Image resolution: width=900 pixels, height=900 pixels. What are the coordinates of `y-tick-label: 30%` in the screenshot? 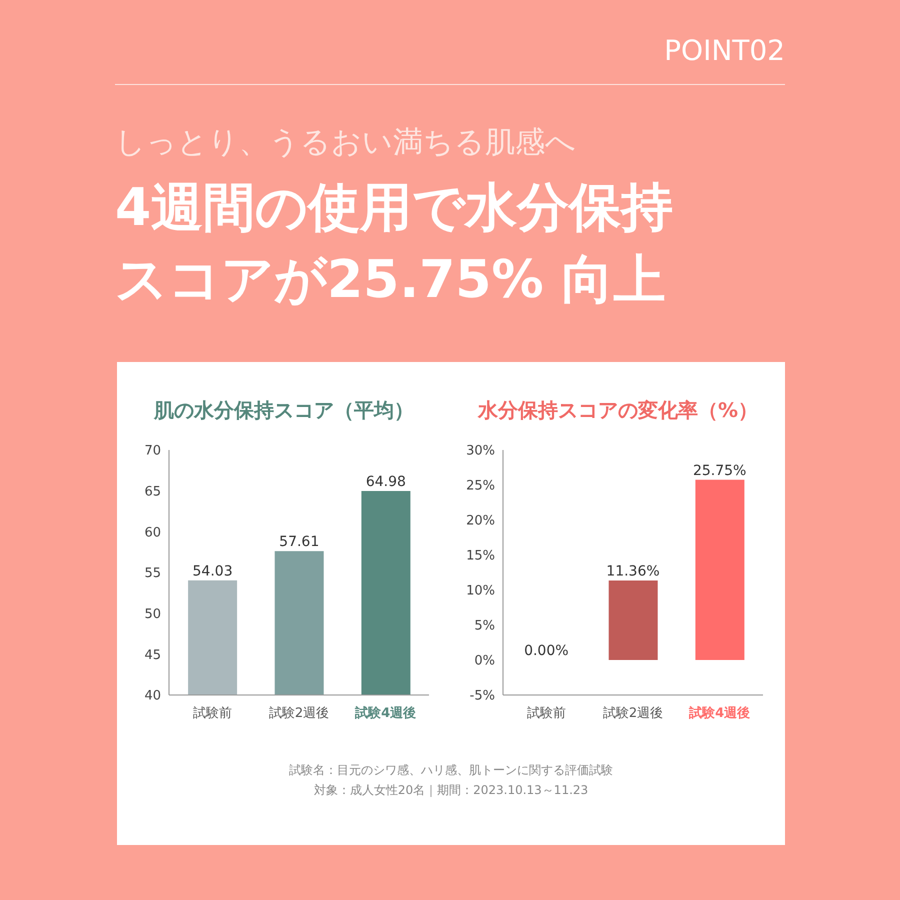 It's located at (480, 451).